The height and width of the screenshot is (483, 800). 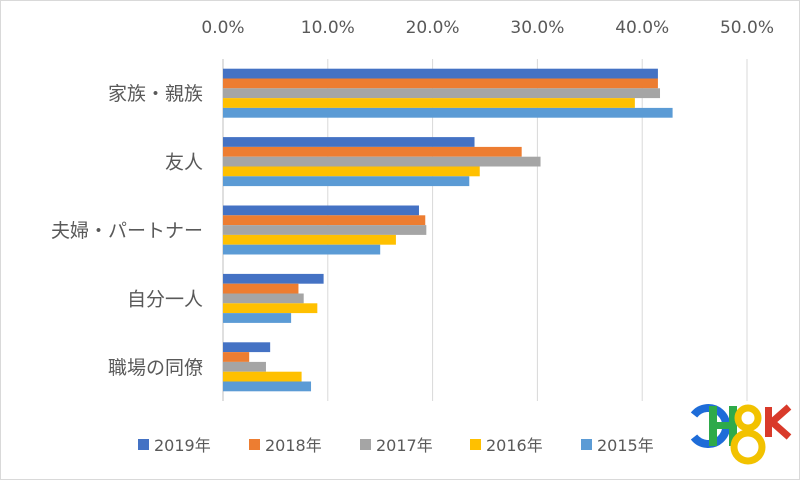 What do you see at coordinates (642, 28) in the screenshot?
I see `x-tick-label: 40.0%` at bounding box center [642, 28].